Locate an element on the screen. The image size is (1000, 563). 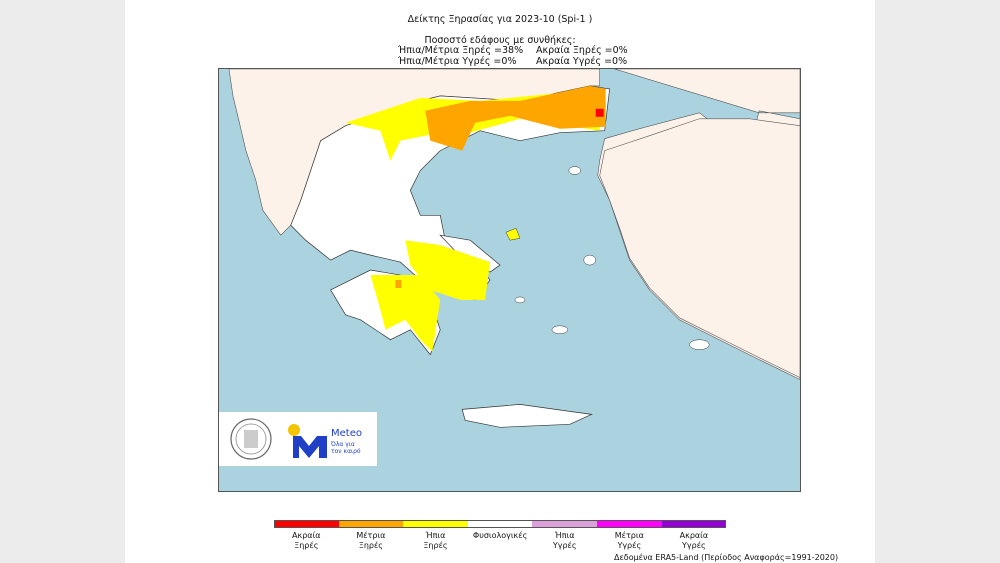
stat-mild-moderate-wet: Ήπια/Μέτρια Υγρές =0% is located at coordinates (457, 61).